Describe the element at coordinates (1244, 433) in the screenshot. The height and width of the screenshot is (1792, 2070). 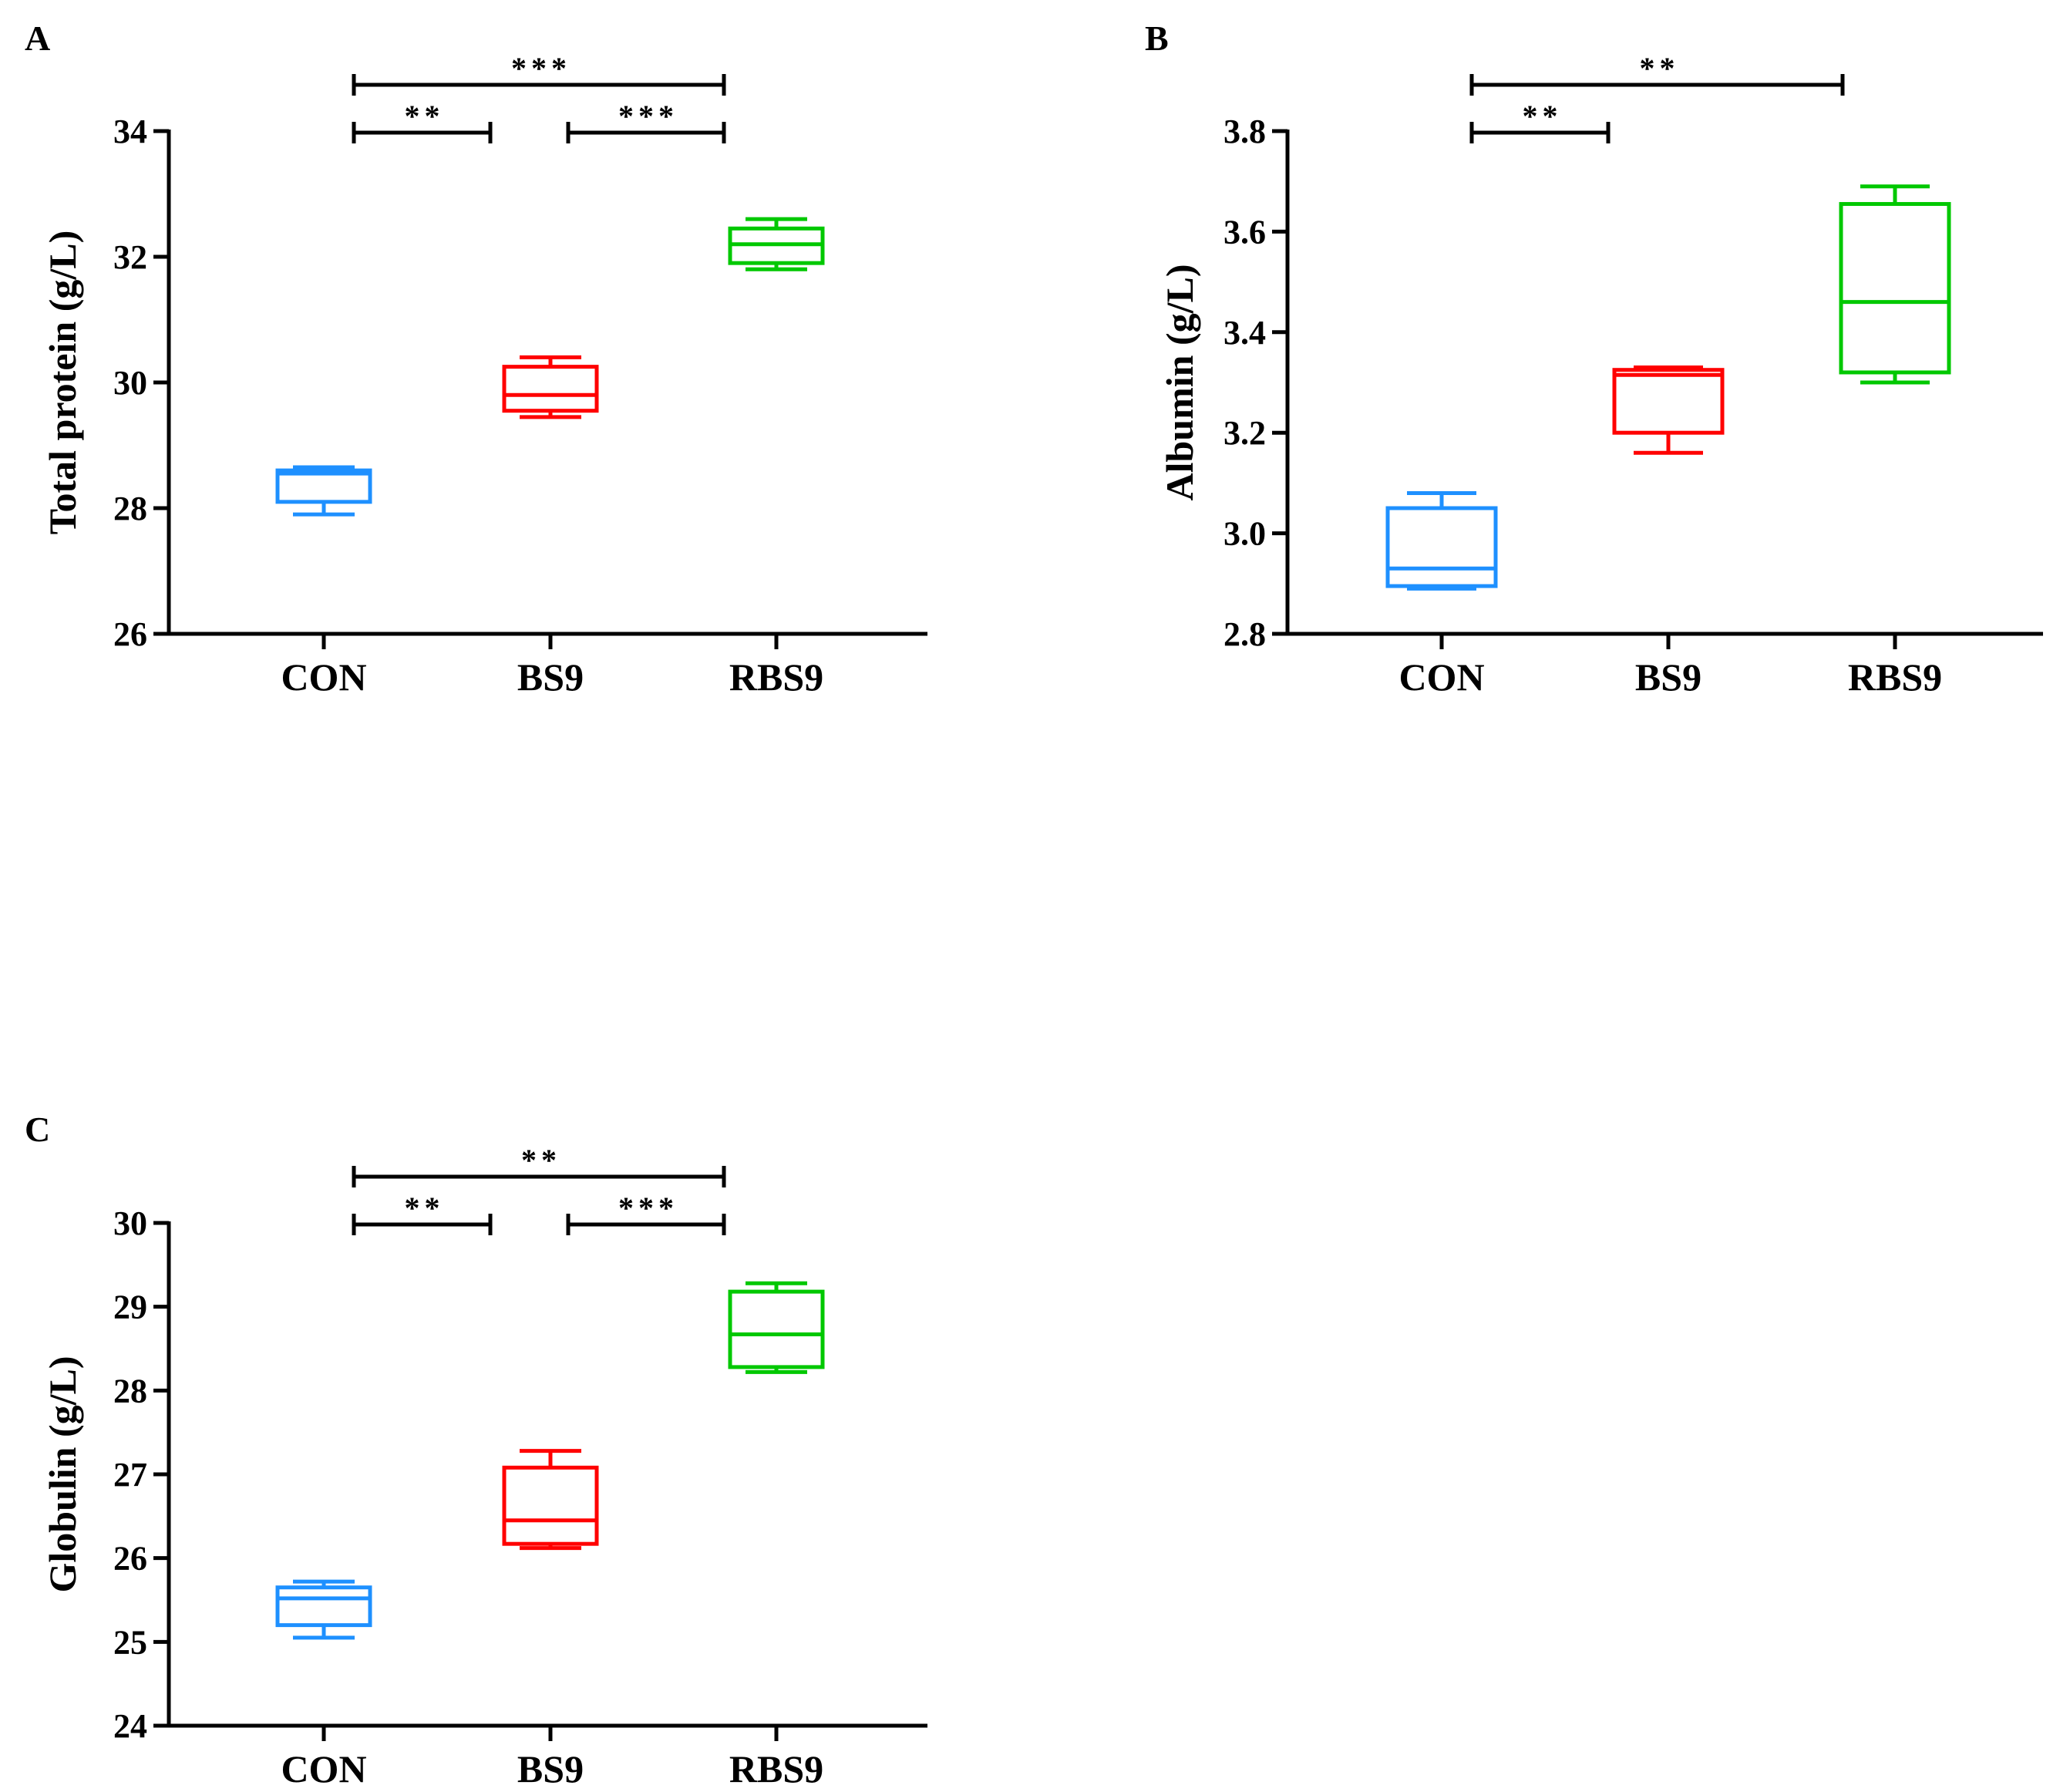
I see `y-tick-label: 3.2` at that location.